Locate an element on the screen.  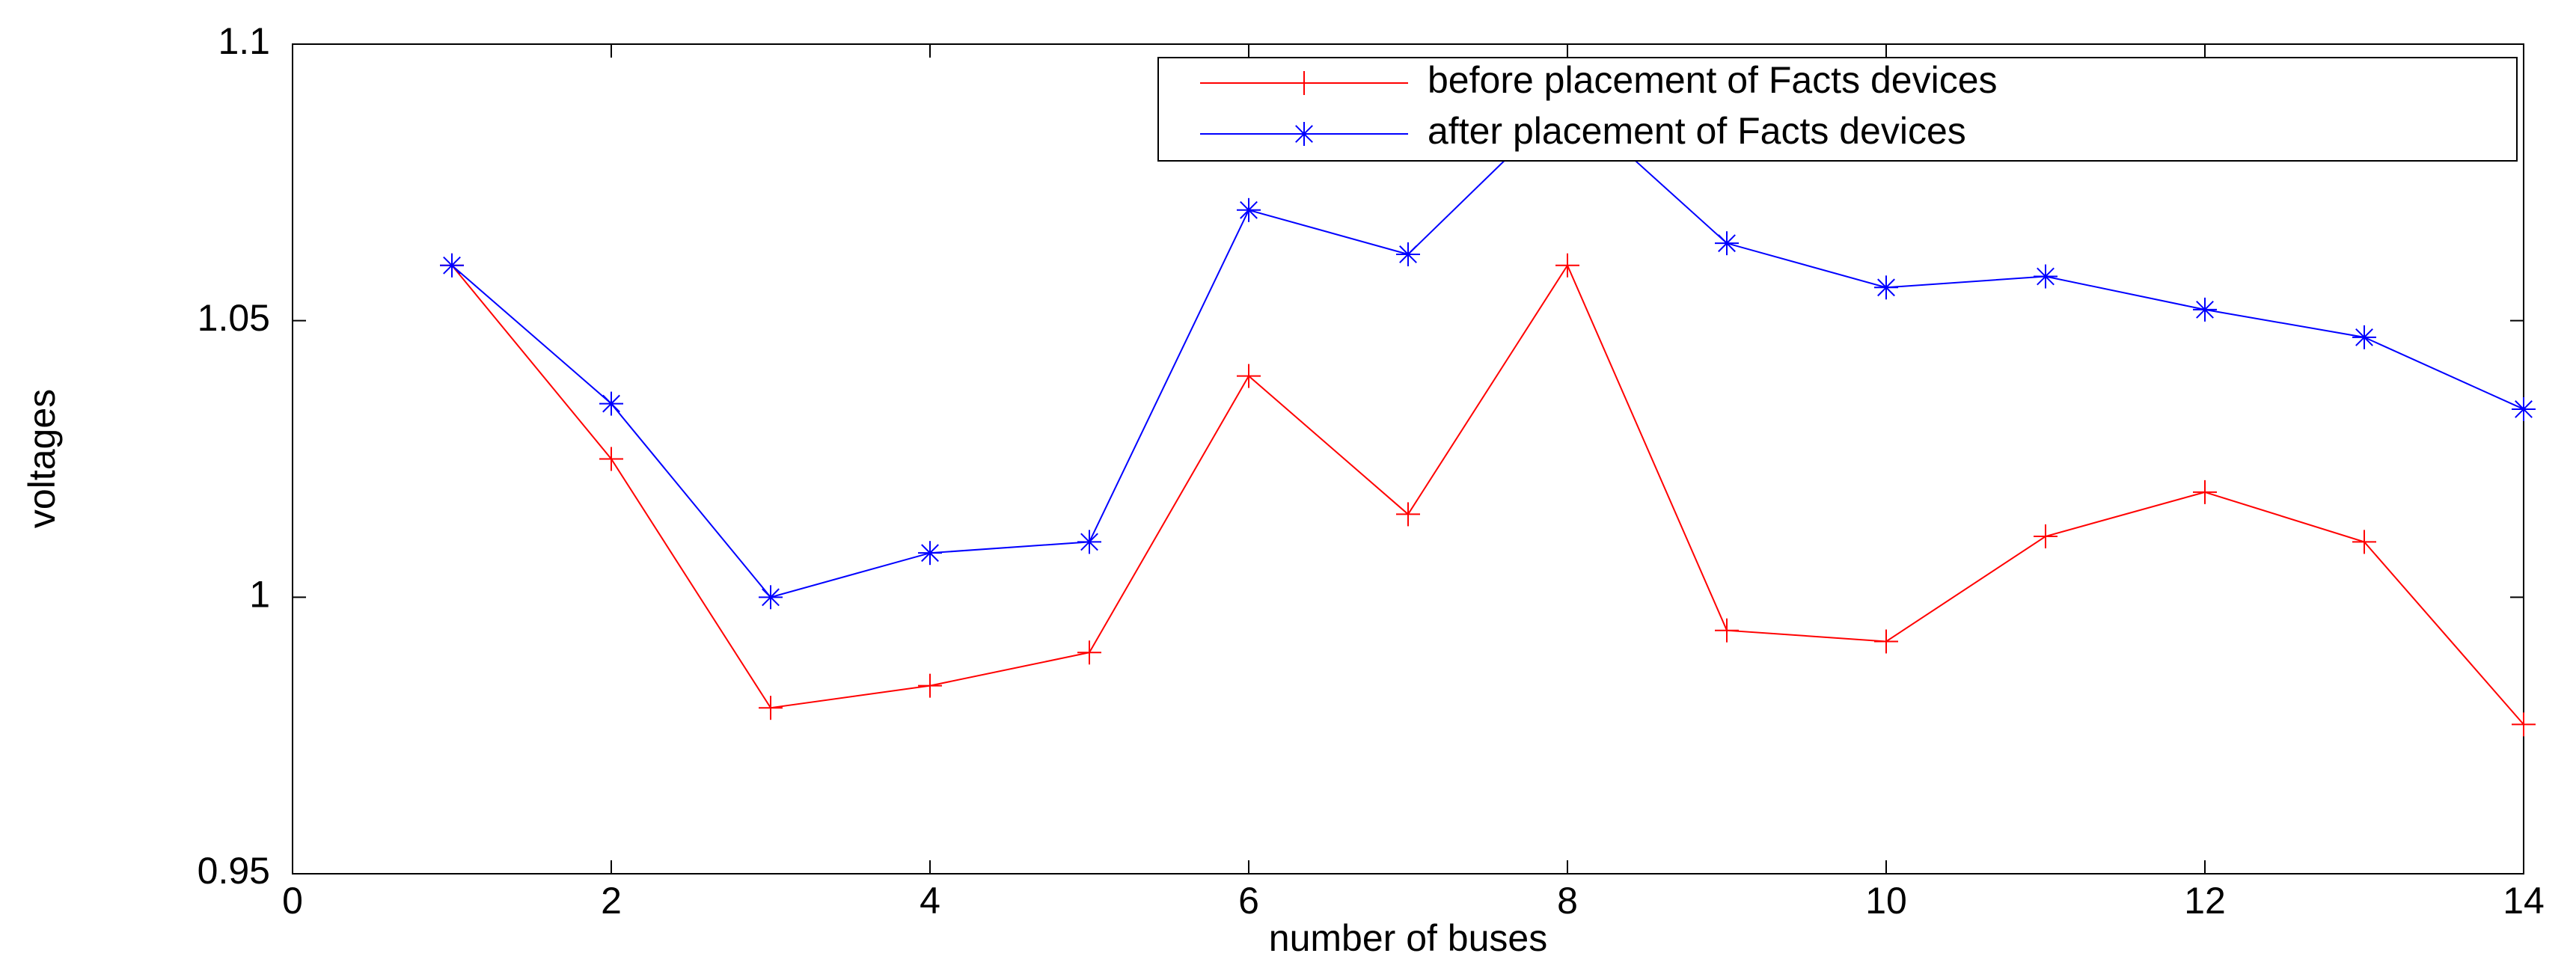
legend-label: before placement of Facts devices is located at coordinates (1713, 80).